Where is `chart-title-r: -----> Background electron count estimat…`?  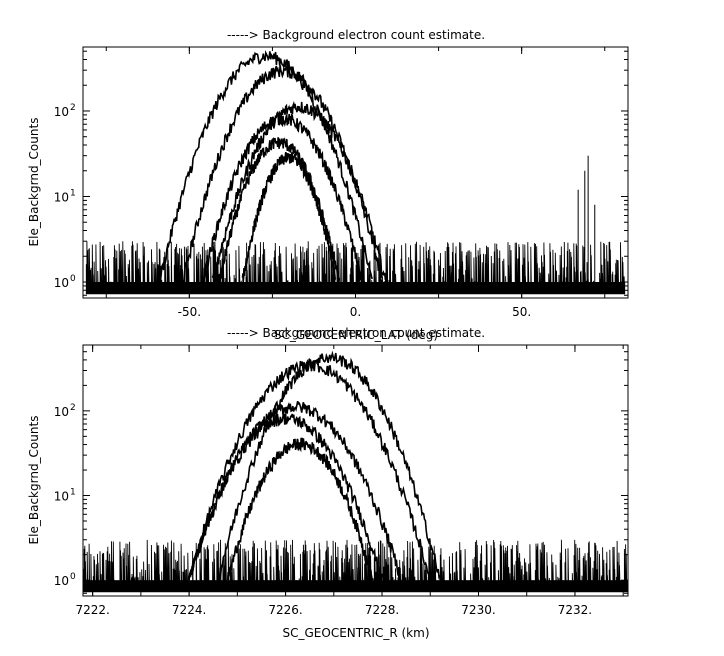 chart-title-r: -----> Background electron count estimat… is located at coordinates (356, 333).